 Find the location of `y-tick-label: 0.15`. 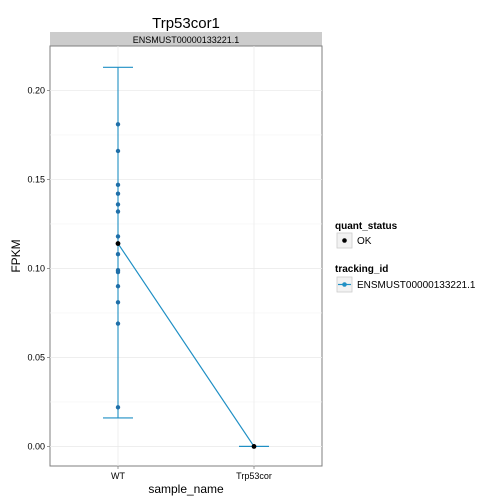

y-tick-label: 0.15 is located at coordinates (36, 179).